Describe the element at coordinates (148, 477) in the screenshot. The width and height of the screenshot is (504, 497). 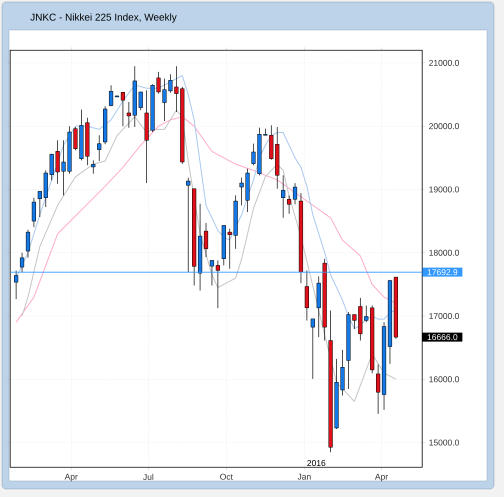
I see `x-tick-label: Jul` at that location.